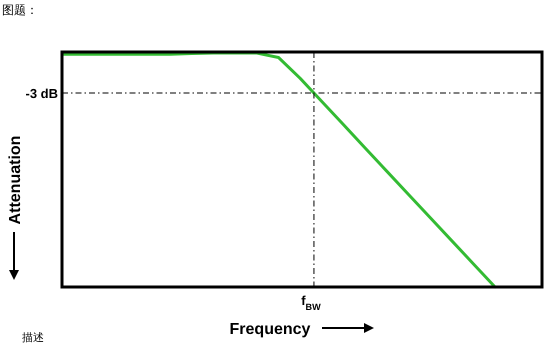  What do you see at coordinates (20, 10) in the screenshot?
I see `chart-title: 图题：` at bounding box center [20, 10].